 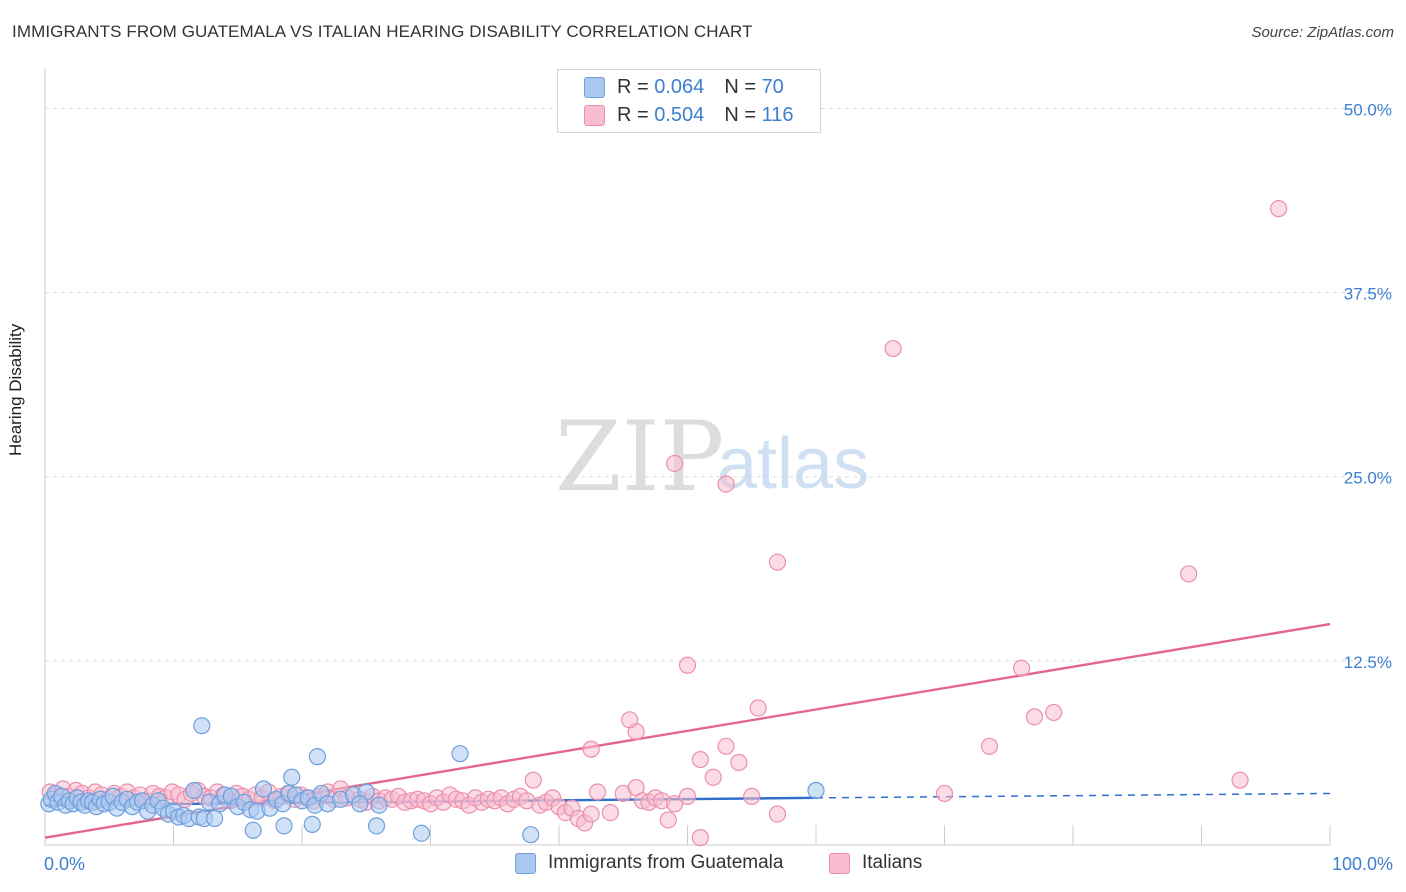 What do you see at coordinates (679, 114) in the screenshot?
I see `legend-r-value: 0.504` at bounding box center [679, 114].